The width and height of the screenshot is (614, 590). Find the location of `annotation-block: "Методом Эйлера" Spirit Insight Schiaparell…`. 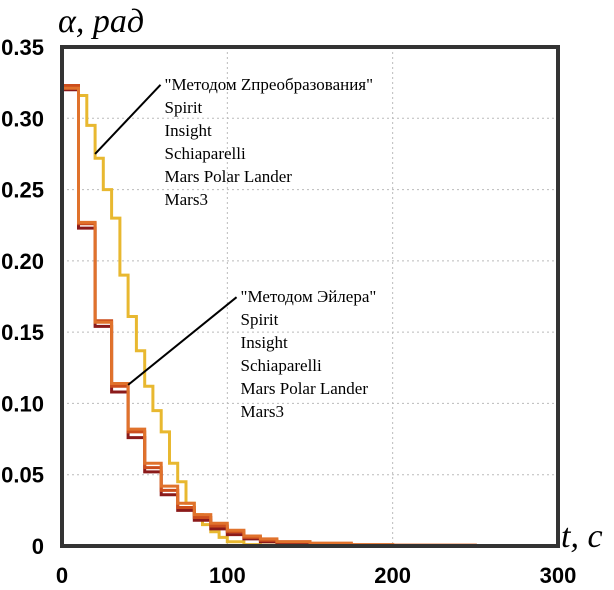

annotation-block: "Методом Эйлера" Spirit Insight Schiaparell… is located at coordinates (309, 354).